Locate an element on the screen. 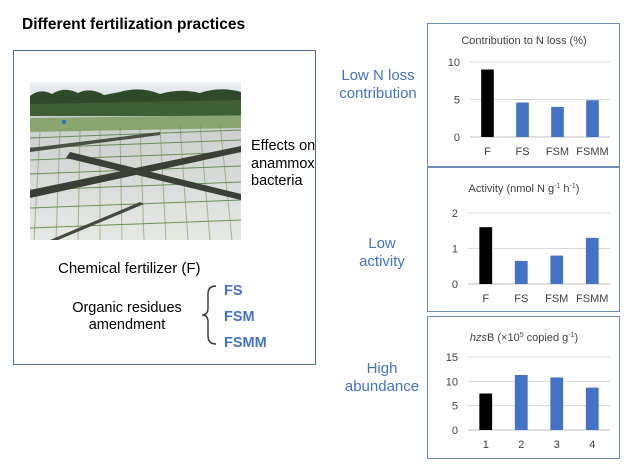  abundance-xtick-label: 4 is located at coordinates (592, 445).